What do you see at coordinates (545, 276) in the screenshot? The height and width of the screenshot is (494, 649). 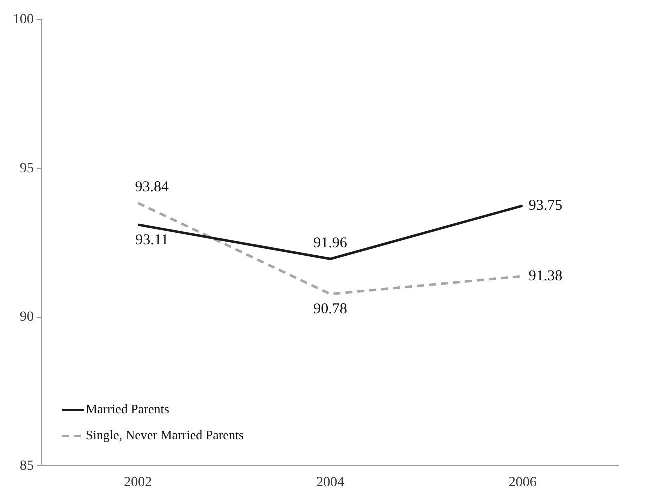 I see `data-label: 91.38` at bounding box center [545, 276].